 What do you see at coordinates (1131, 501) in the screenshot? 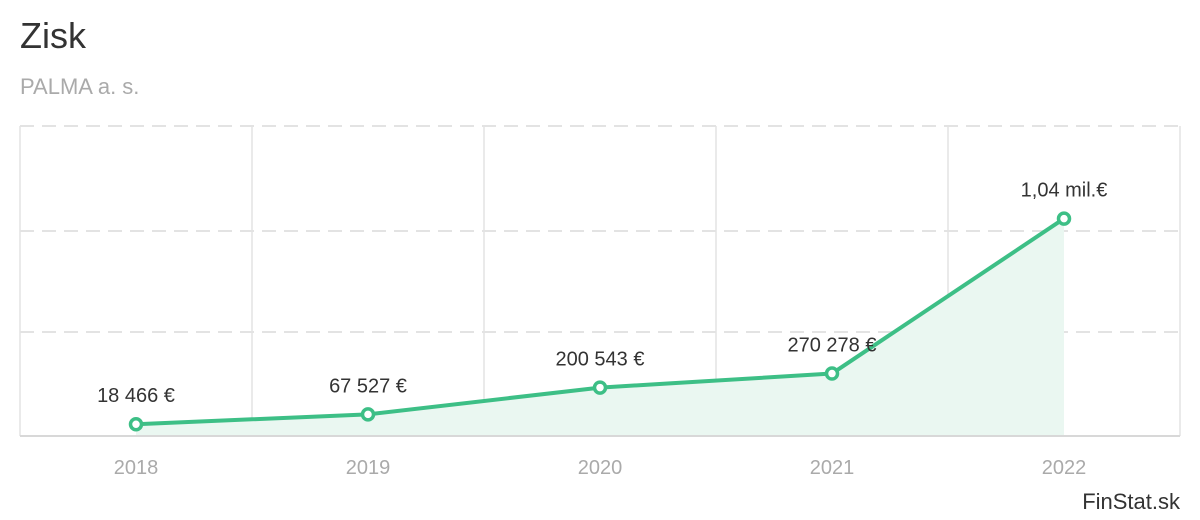
I see `source-credit: FinStat.sk` at bounding box center [1131, 501].